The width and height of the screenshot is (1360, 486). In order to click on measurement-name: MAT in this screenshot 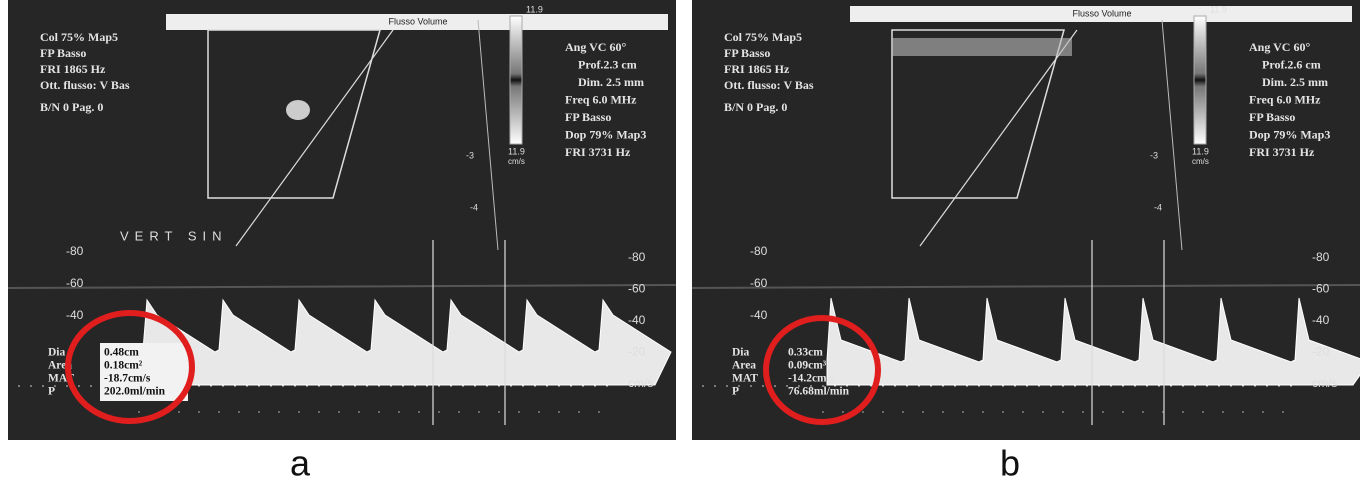, I will do `click(745, 379)`.